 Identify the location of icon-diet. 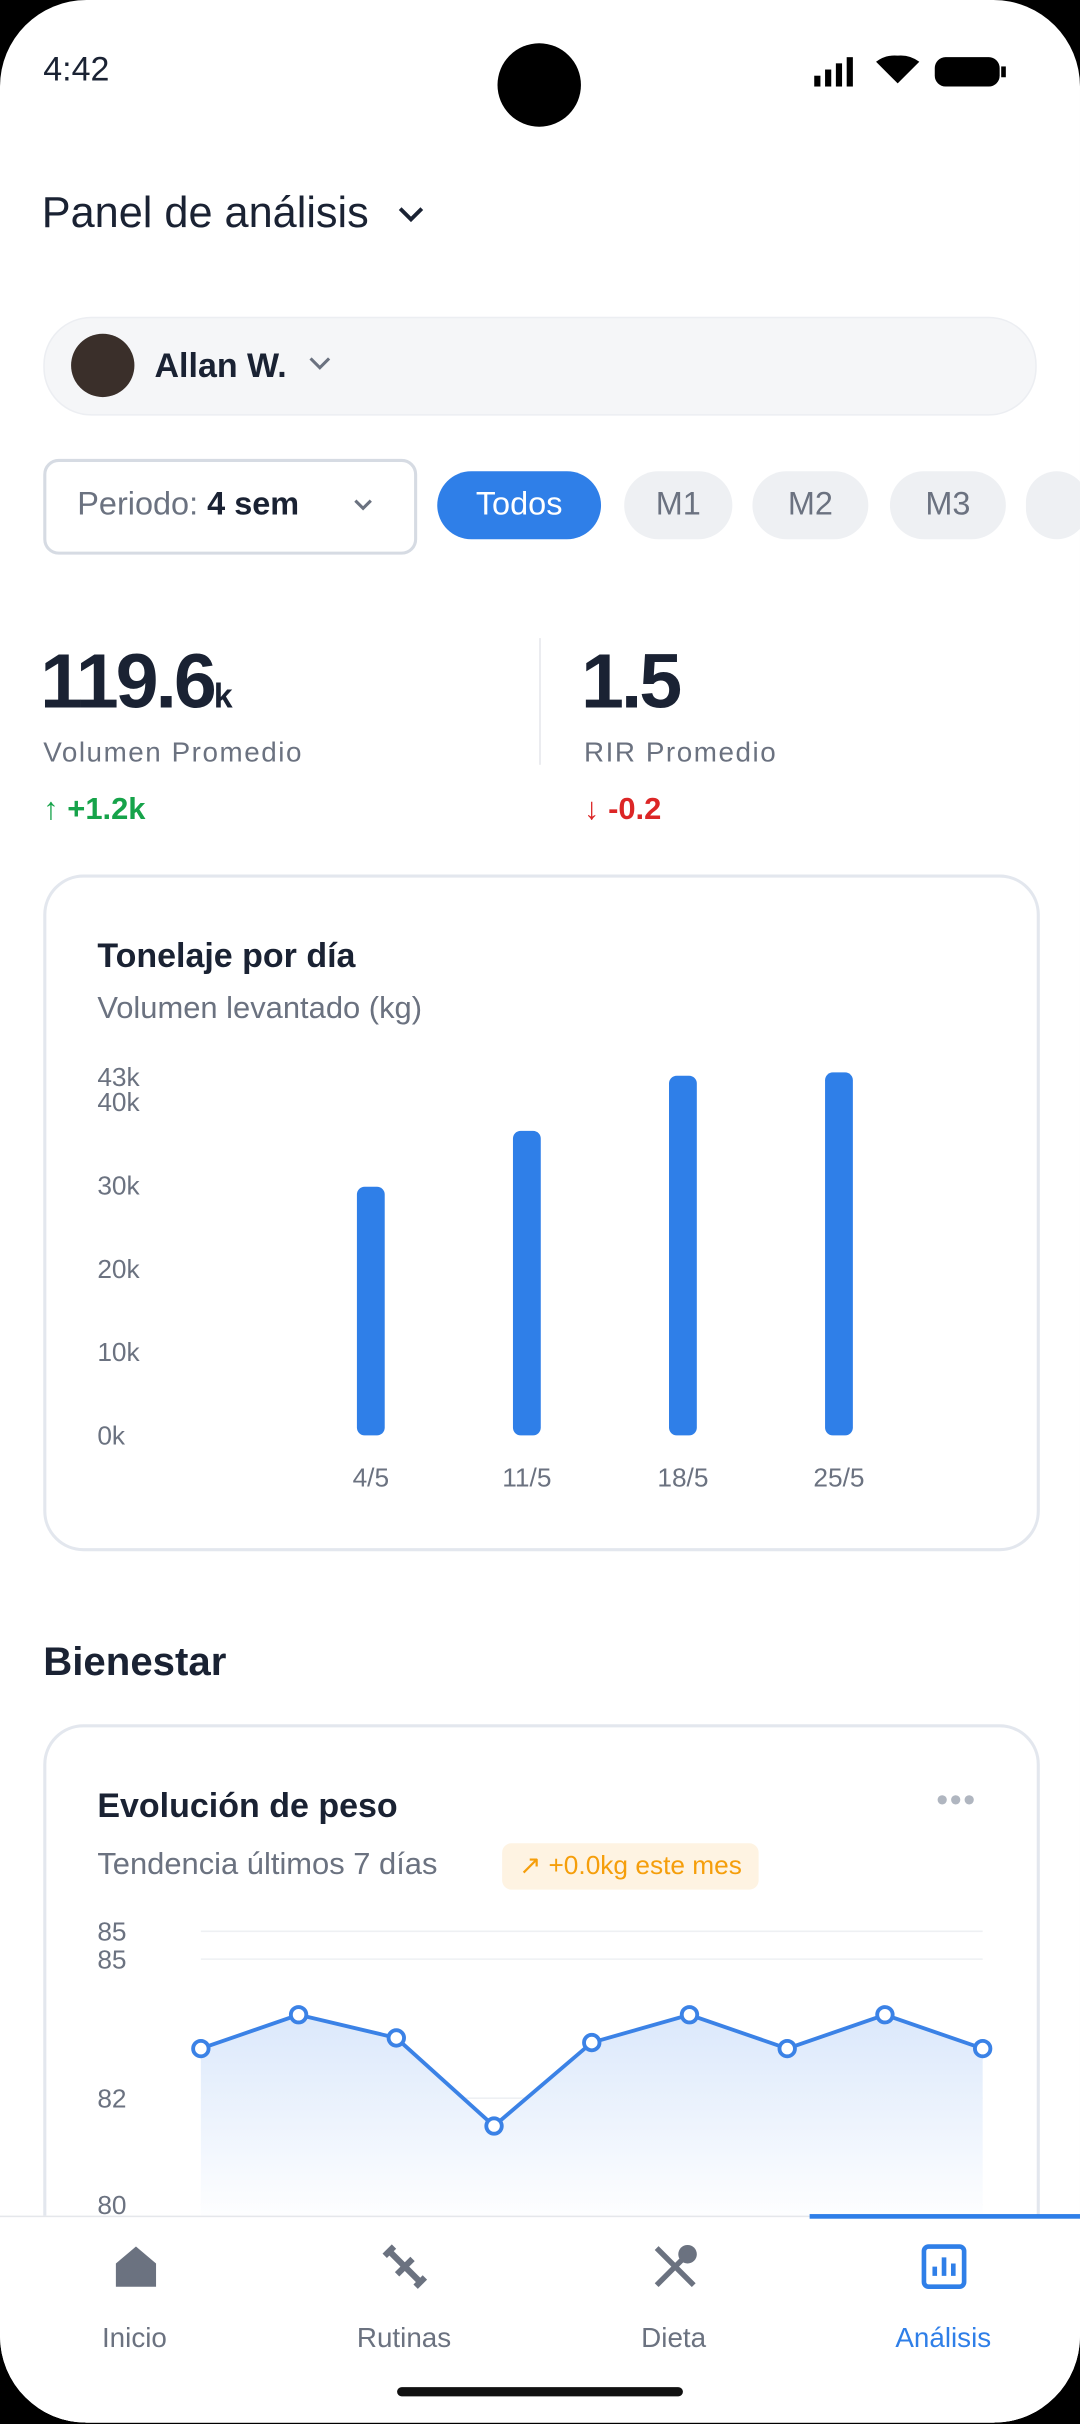
(675, 2266).